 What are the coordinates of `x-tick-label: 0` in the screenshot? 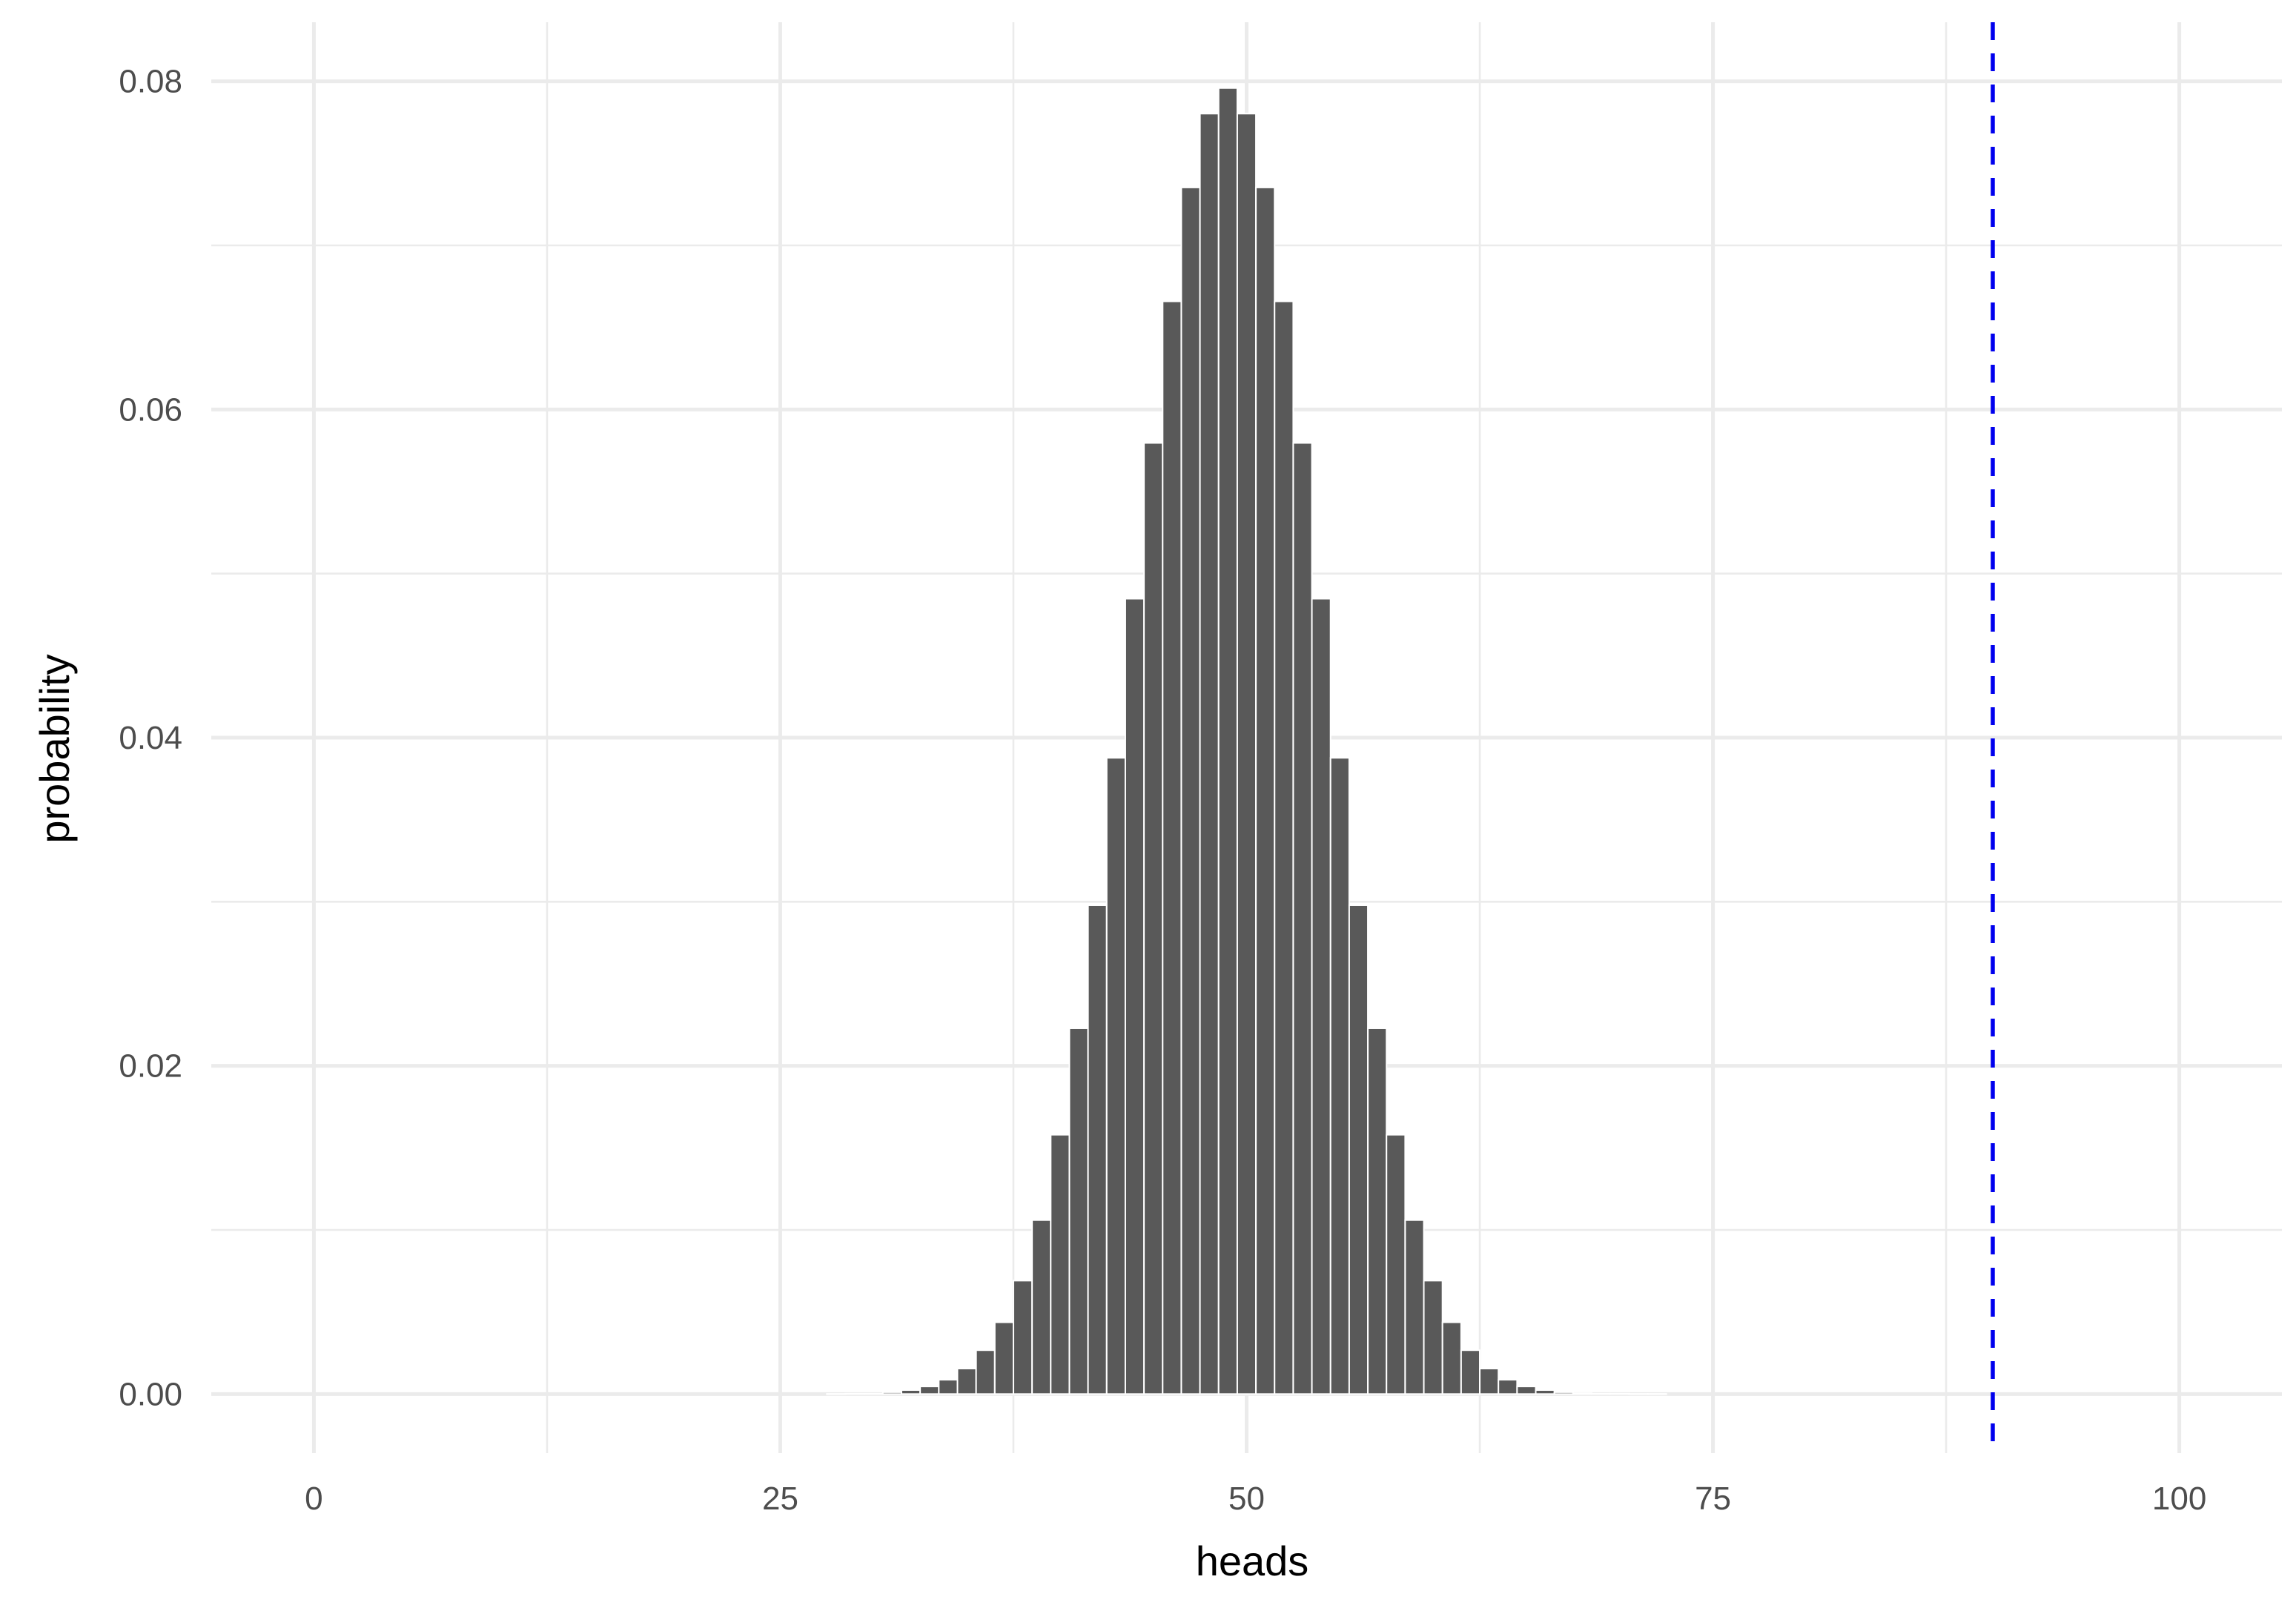 It's located at (314, 1499).